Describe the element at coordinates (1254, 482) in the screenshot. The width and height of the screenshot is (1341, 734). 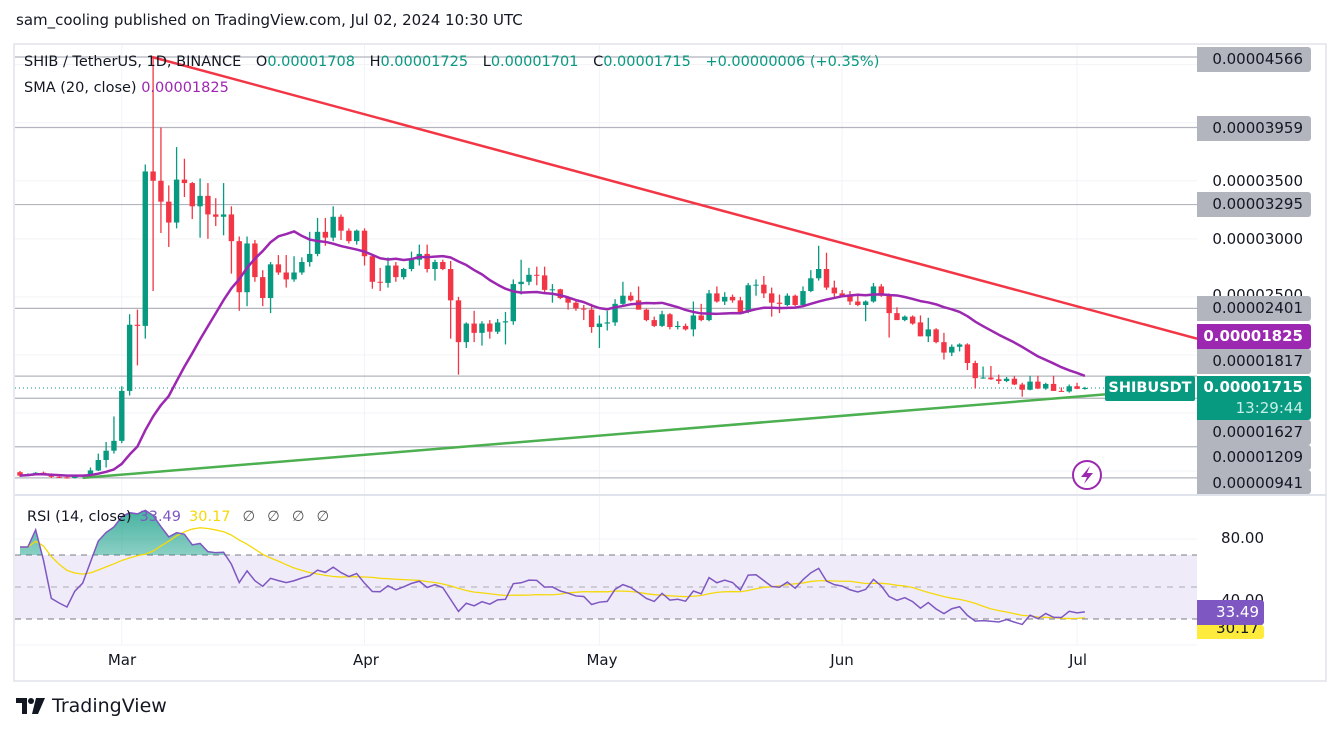
I see `level-label: 0.00000941` at that location.